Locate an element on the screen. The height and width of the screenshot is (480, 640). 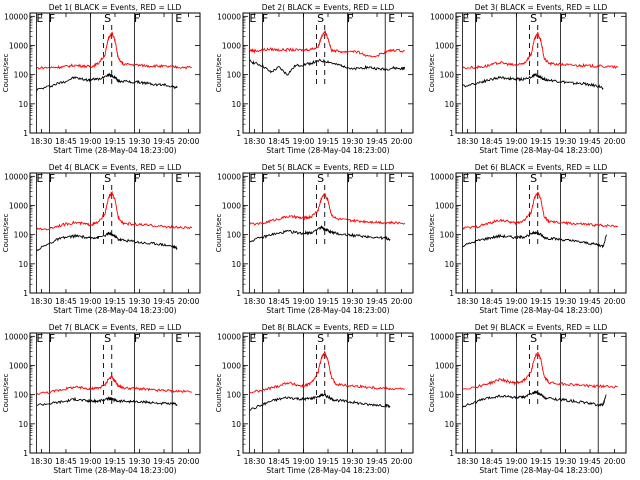
chart-title: Det 1( BLACK = Events, RED = LLD is located at coordinates (115, 7).